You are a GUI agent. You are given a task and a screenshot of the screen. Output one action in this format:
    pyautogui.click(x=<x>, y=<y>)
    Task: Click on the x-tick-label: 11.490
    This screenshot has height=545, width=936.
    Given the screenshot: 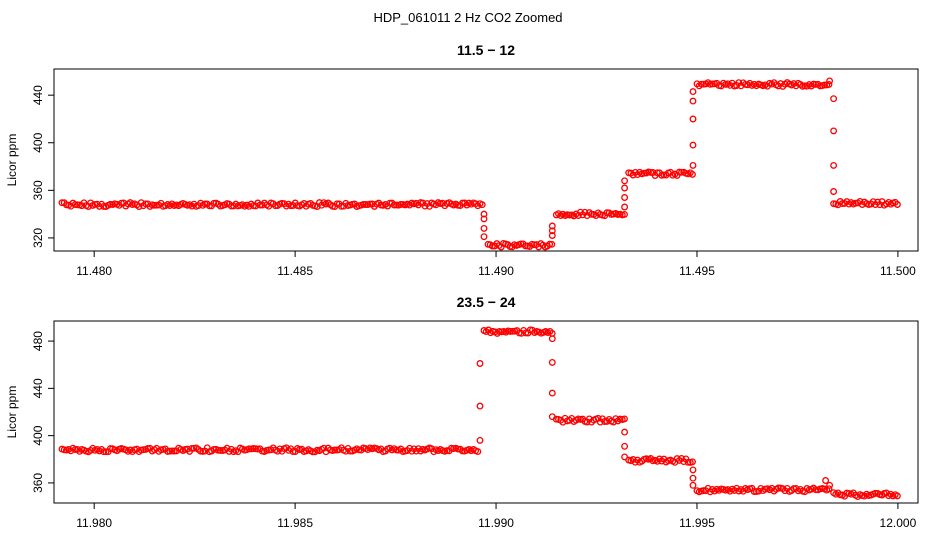 What is the action you would take?
    pyautogui.click(x=496, y=271)
    